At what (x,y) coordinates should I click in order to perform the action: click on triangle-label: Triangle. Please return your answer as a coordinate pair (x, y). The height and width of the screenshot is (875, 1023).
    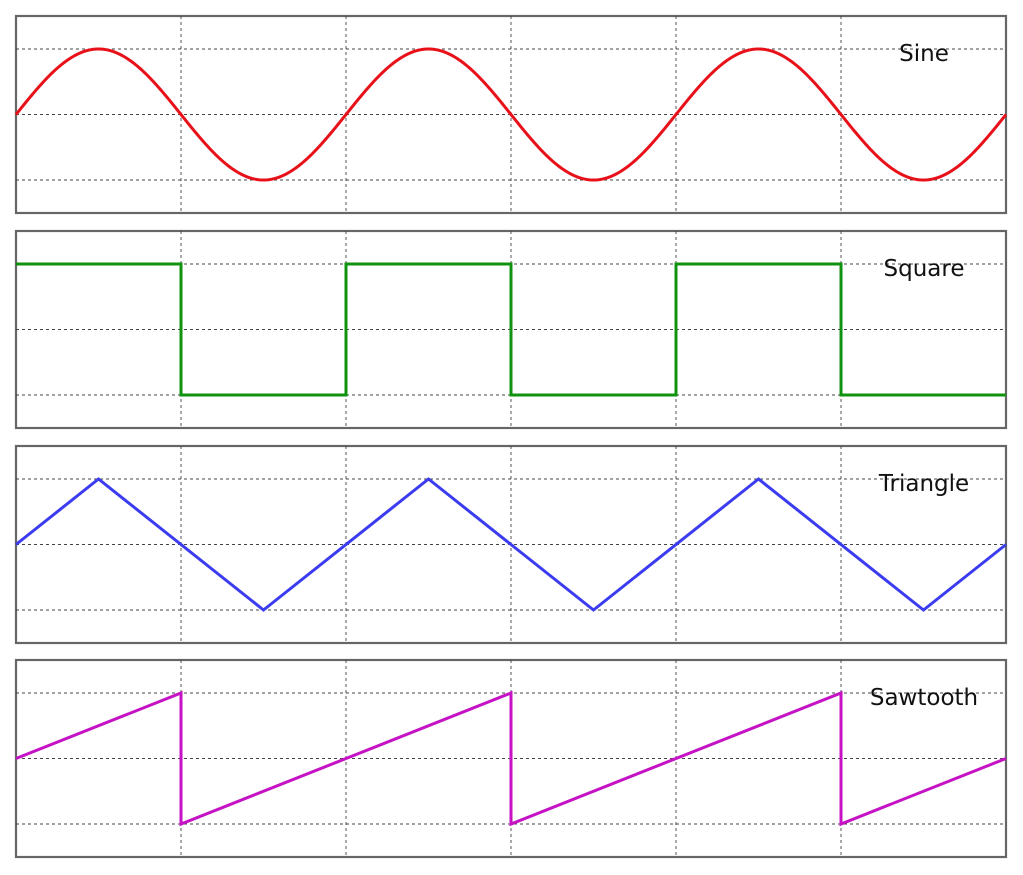
    Looking at the image, I should click on (923, 484).